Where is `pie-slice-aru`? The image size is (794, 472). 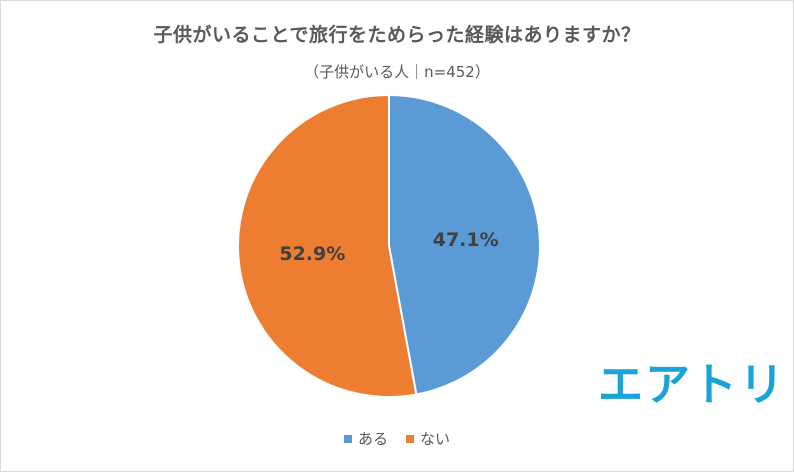 pie-slice-aru is located at coordinates (464, 244).